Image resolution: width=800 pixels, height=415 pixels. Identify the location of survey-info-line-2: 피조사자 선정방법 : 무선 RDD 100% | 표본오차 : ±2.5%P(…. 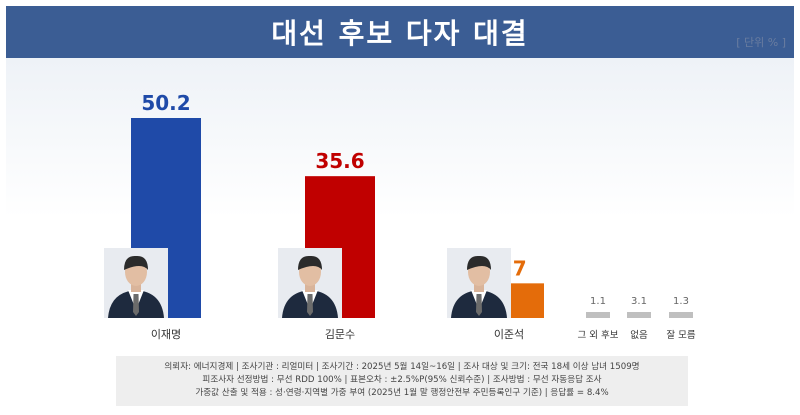
(402, 380).